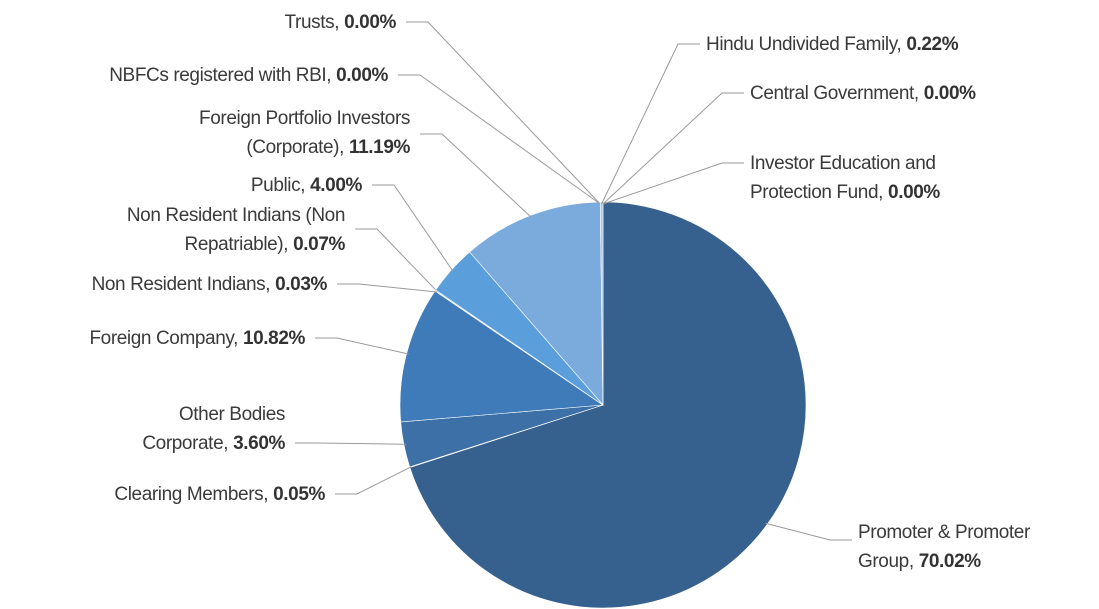  I want to click on slice-label: Promoter & Promoter Group70.02%, so click(973, 547).